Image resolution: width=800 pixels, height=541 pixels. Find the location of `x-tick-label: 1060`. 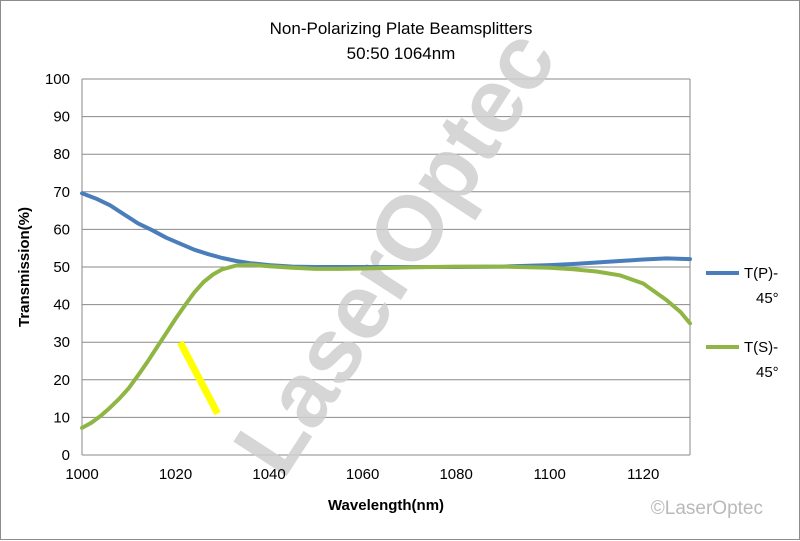

x-tick-label: 1060 is located at coordinates (362, 474).